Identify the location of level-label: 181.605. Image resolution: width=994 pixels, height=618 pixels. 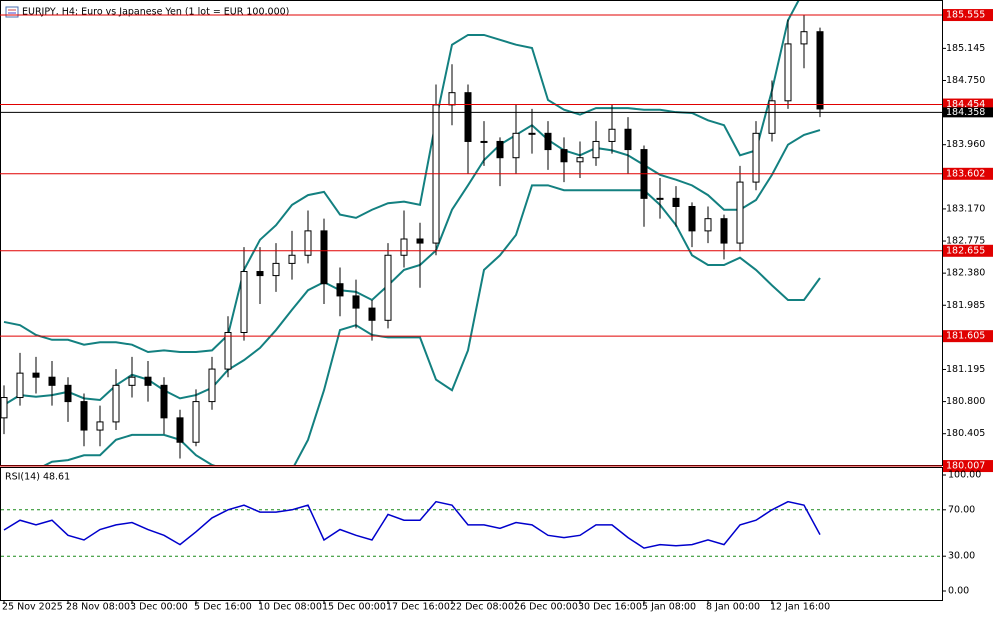
(965, 336).